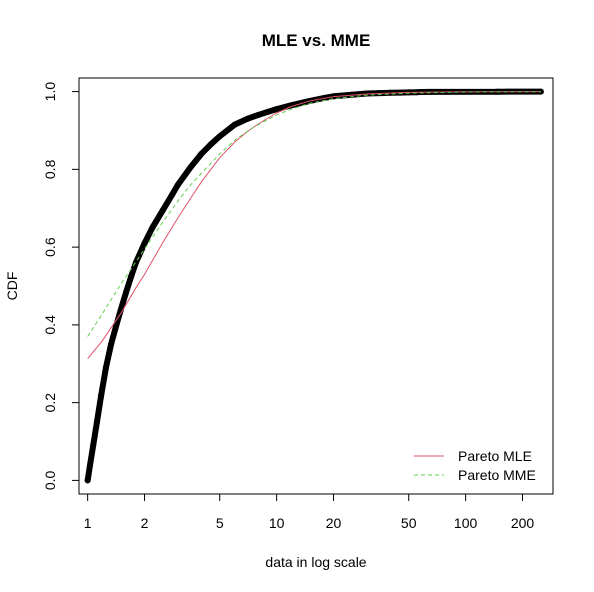 The height and width of the screenshot is (592, 594). What do you see at coordinates (309, 512) in the screenshot?
I see `x-axis: 1 2 5 10 20 50 100 200` at bounding box center [309, 512].